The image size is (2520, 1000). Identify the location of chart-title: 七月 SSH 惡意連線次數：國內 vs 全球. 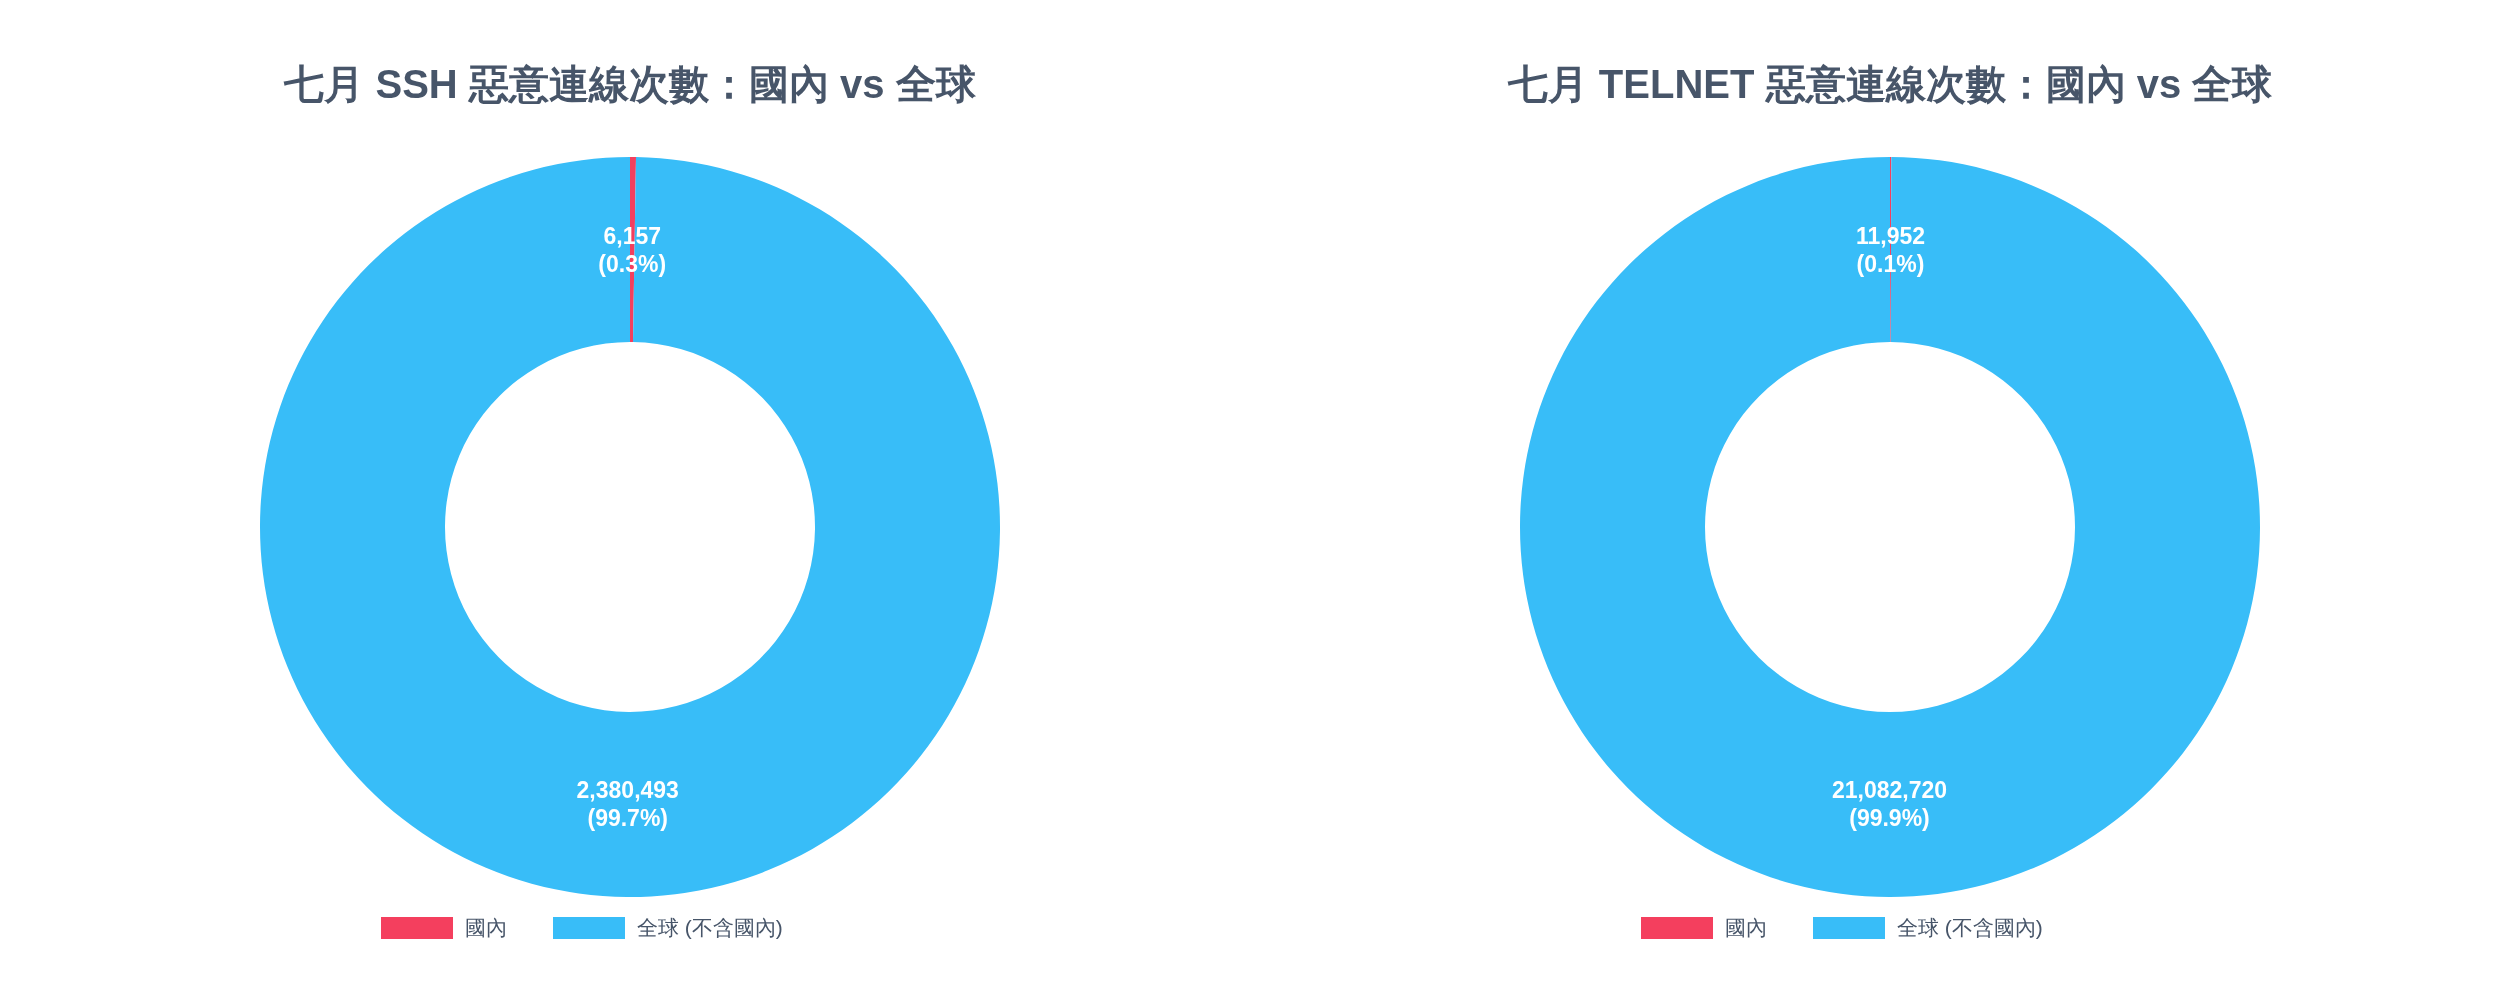
(630, 84).